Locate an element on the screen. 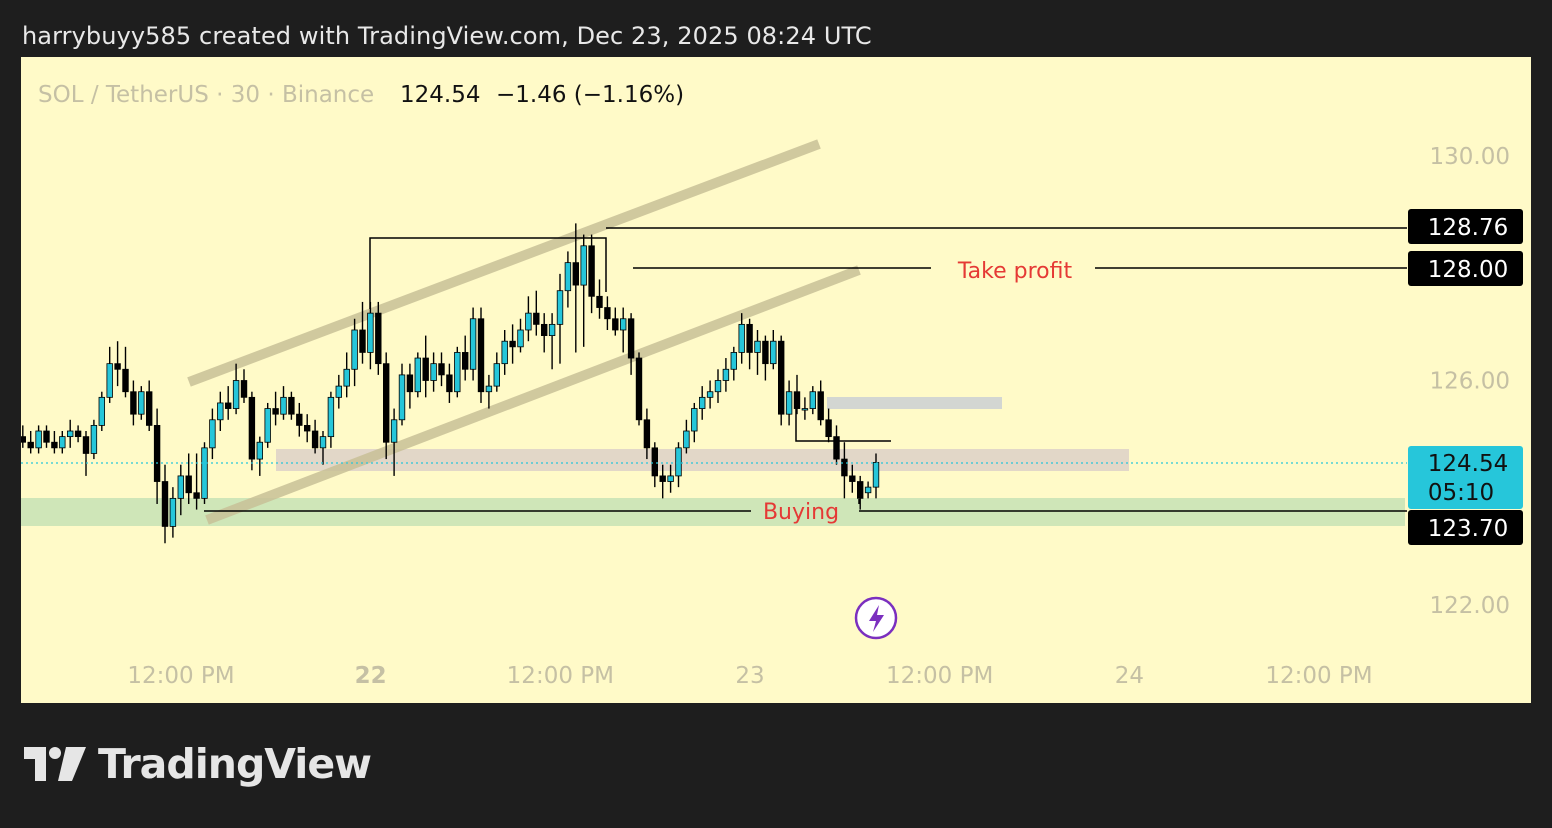 The image size is (1552, 828). channel-upper-line is located at coordinates (504, 263).